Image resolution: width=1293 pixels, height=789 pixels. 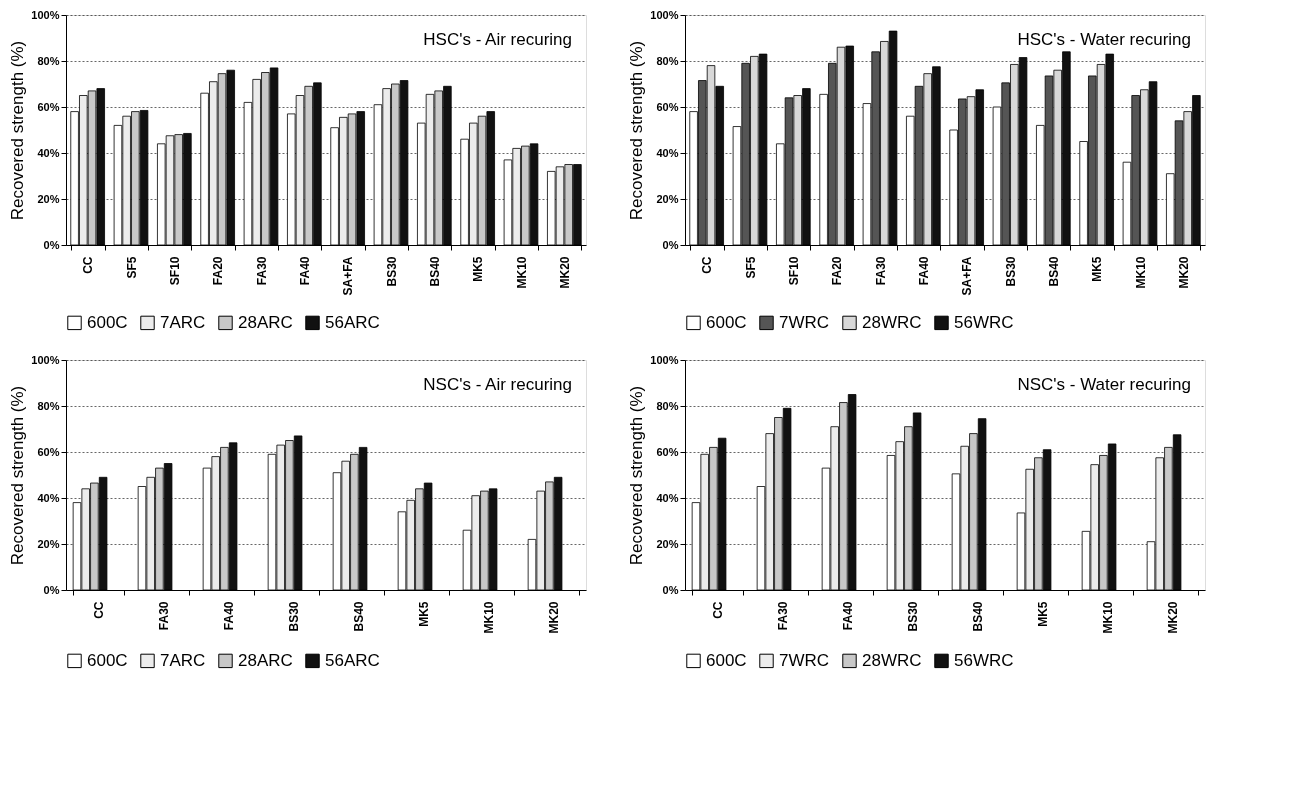 I want to click on text: HSC's - Air recuring, so click(x=497, y=39).